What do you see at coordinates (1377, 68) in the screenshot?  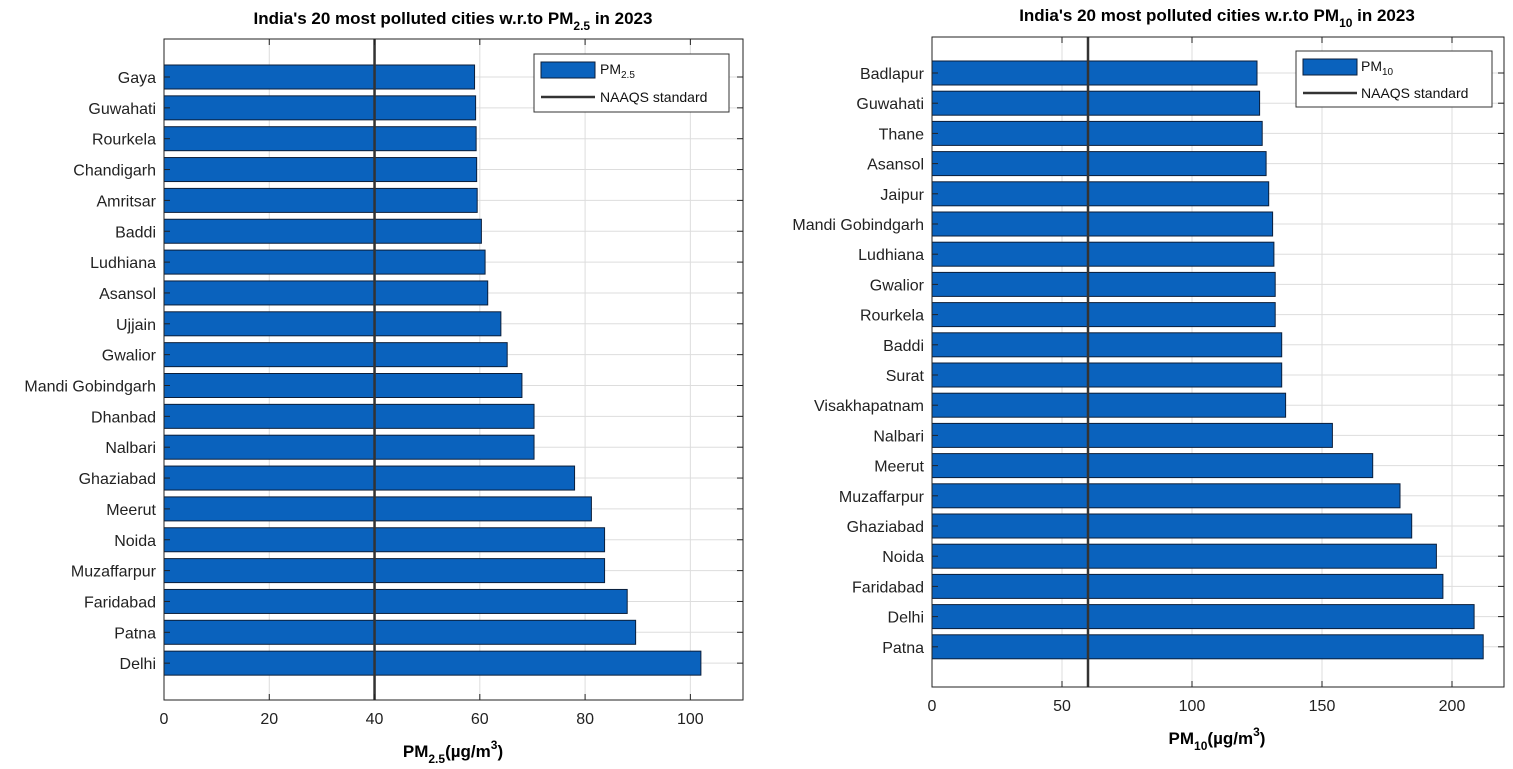 I see `legend-series-label: PM10` at bounding box center [1377, 68].